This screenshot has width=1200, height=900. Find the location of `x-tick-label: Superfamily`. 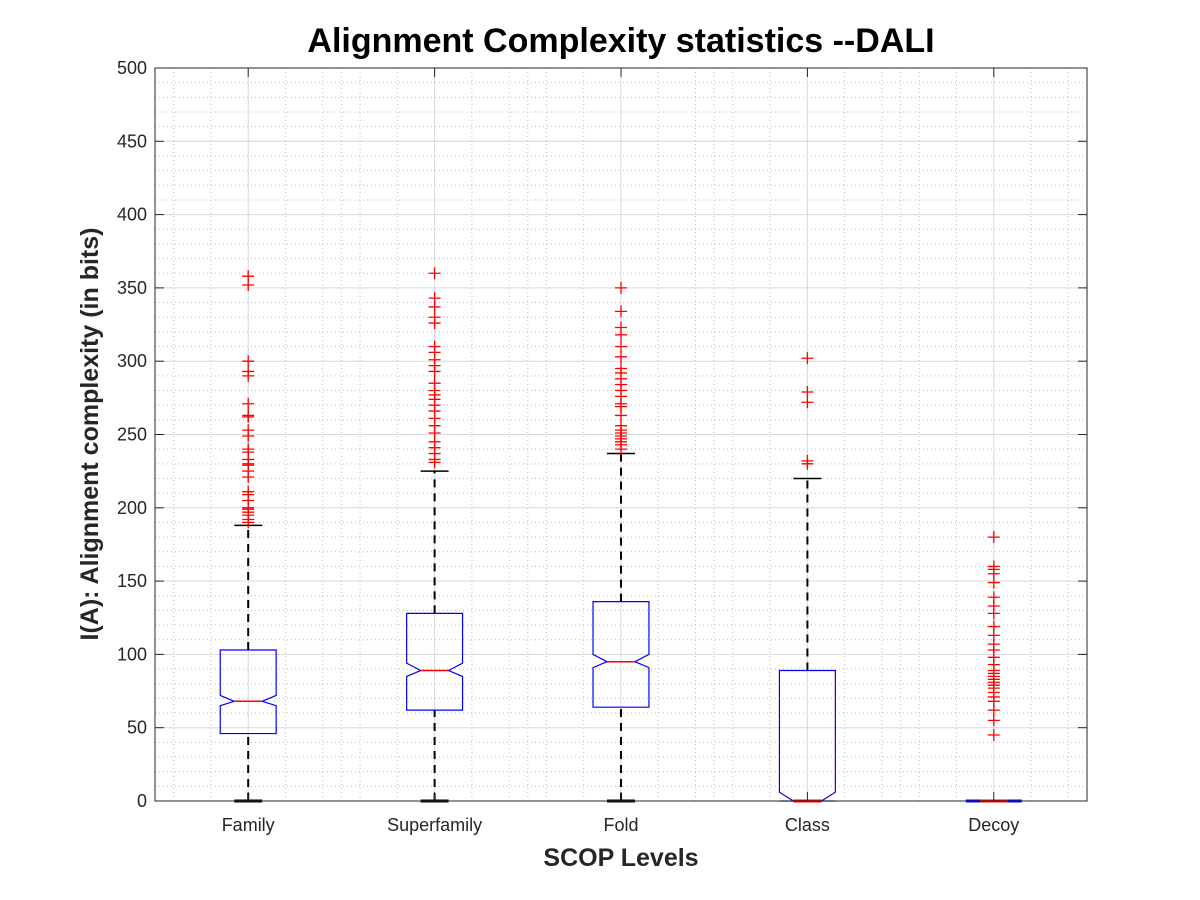

x-tick-label: Superfamily is located at coordinates (434, 825).